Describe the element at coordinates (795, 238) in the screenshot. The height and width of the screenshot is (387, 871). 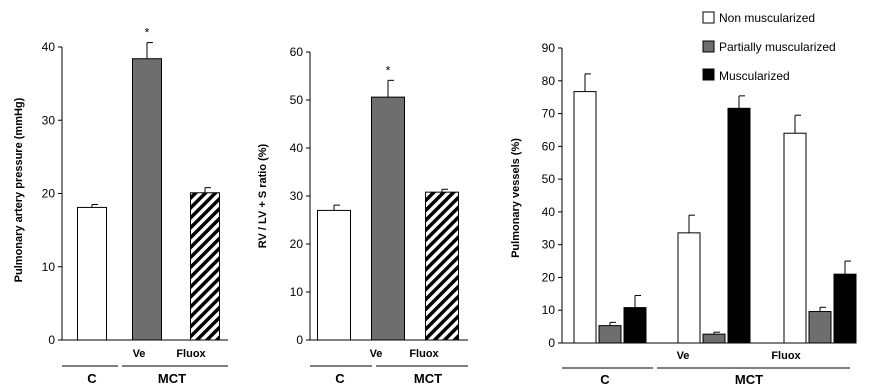
I see `bar-non-muscularized-fluox` at that location.